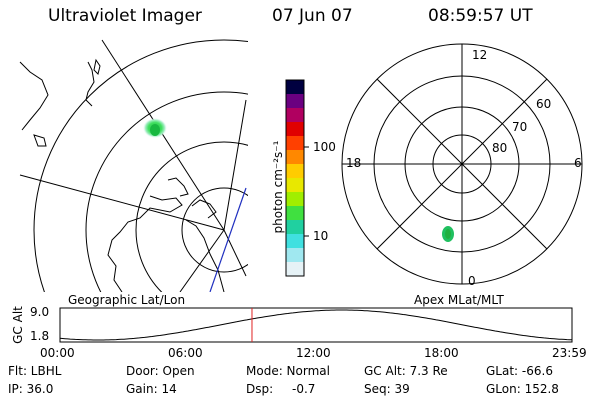 The height and width of the screenshot is (400, 600). I want to click on status-gain: Gain: 14, so click(151, 389).